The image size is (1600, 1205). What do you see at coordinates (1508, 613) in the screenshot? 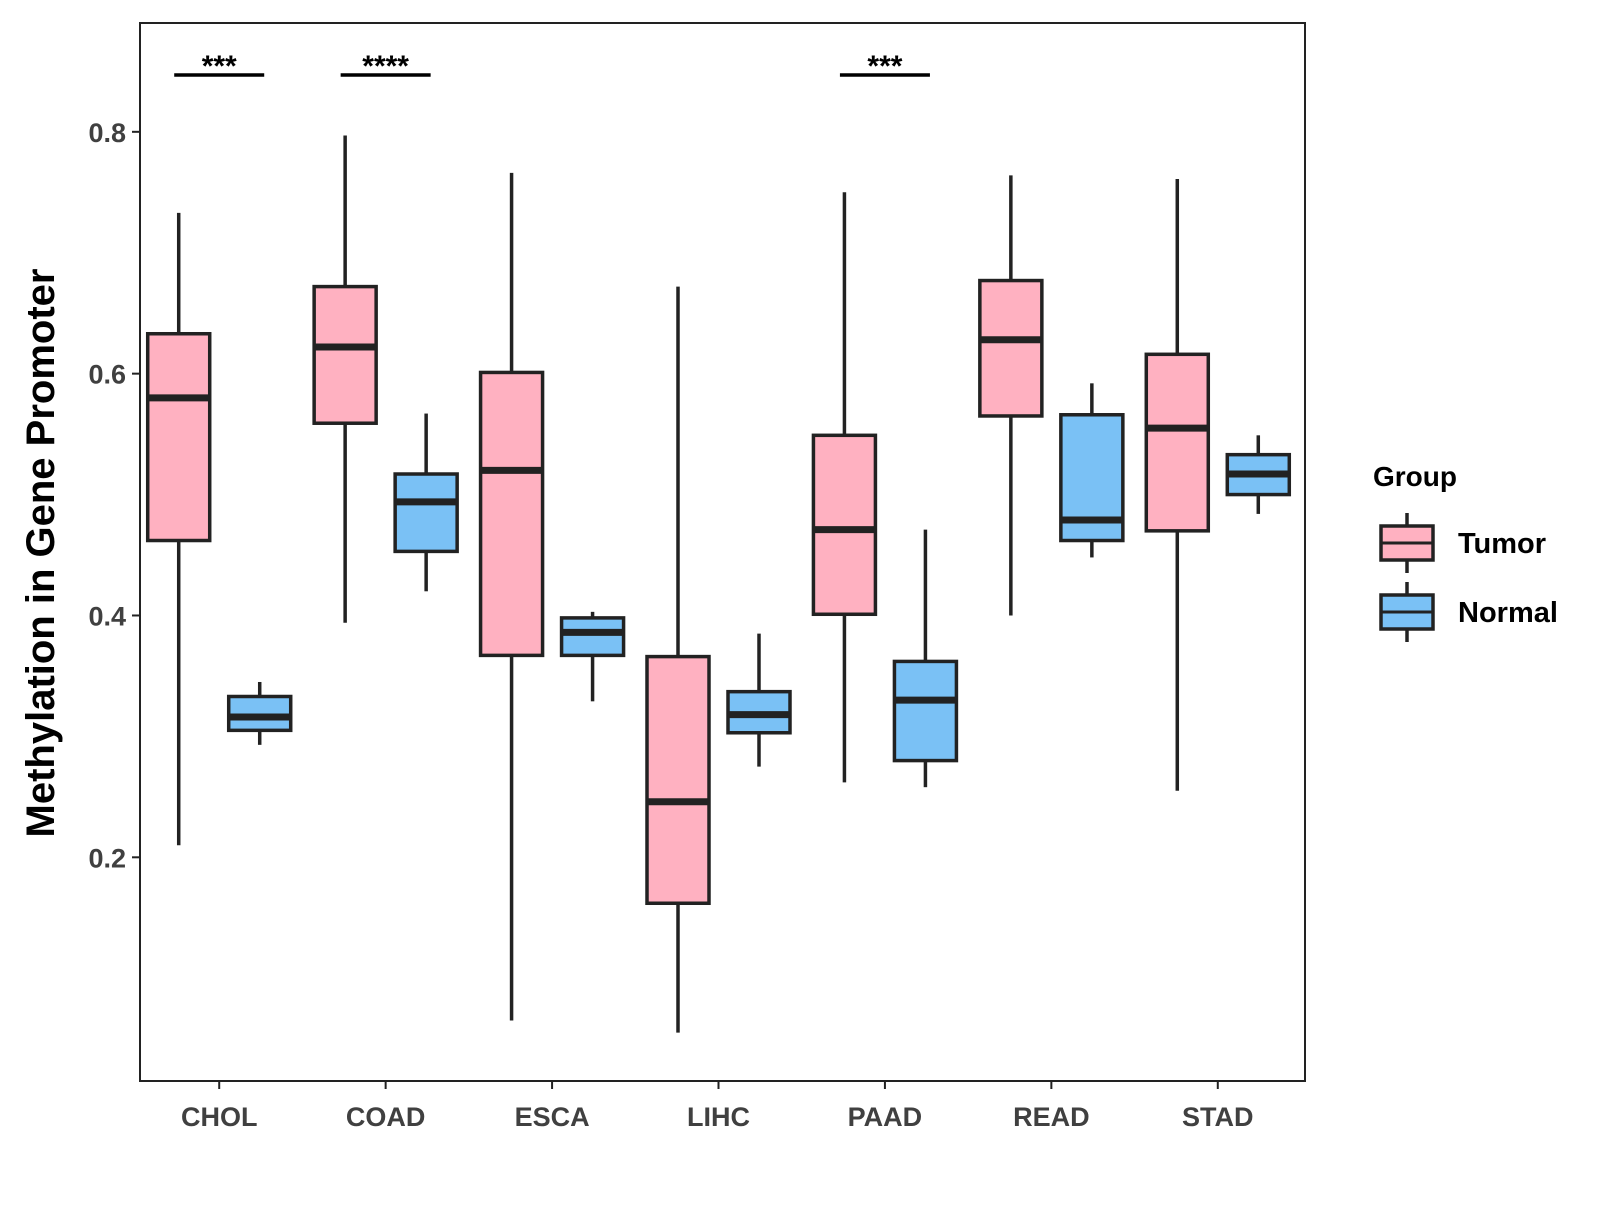
I see `legend-label-normal: Normal` at bounding box center [1508, 613].